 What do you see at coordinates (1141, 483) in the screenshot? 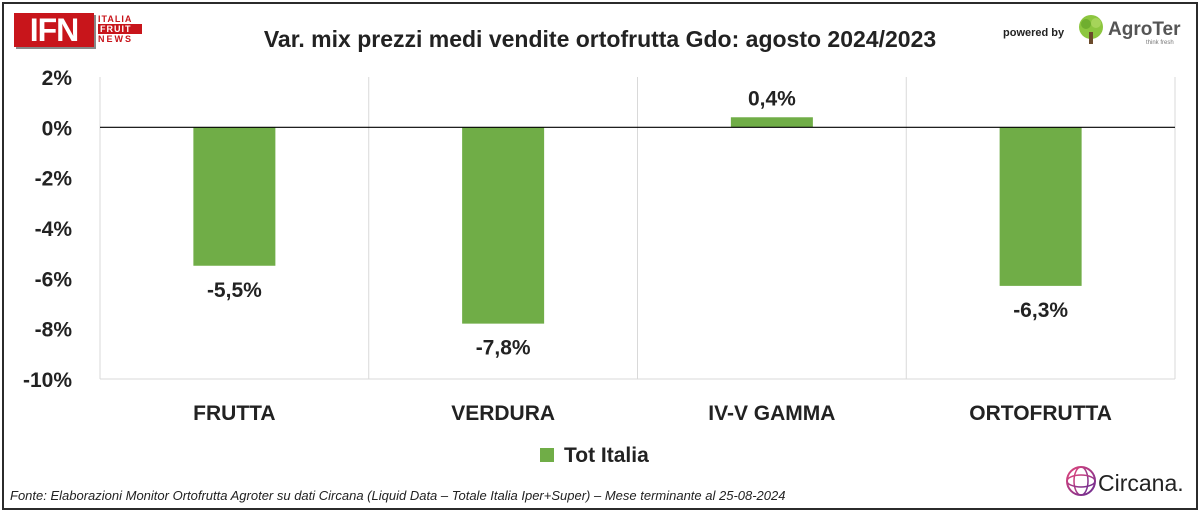
I see `circana-wordmark: Circana.` at bounding box center [1141, 483].